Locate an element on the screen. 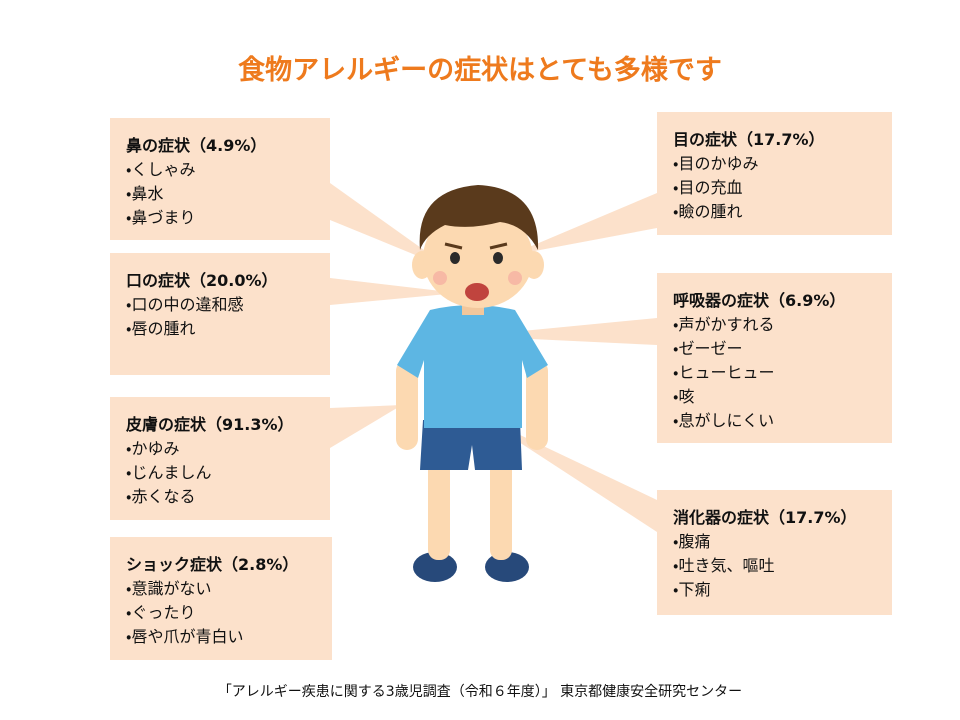 Image resolution: width=960 pixels, height=720 pixels. symptom-box: 鼻の症状（4.9%） ・くしゃみ ・鼻水 ・鼻づまり is located at coordinates (220, 179).